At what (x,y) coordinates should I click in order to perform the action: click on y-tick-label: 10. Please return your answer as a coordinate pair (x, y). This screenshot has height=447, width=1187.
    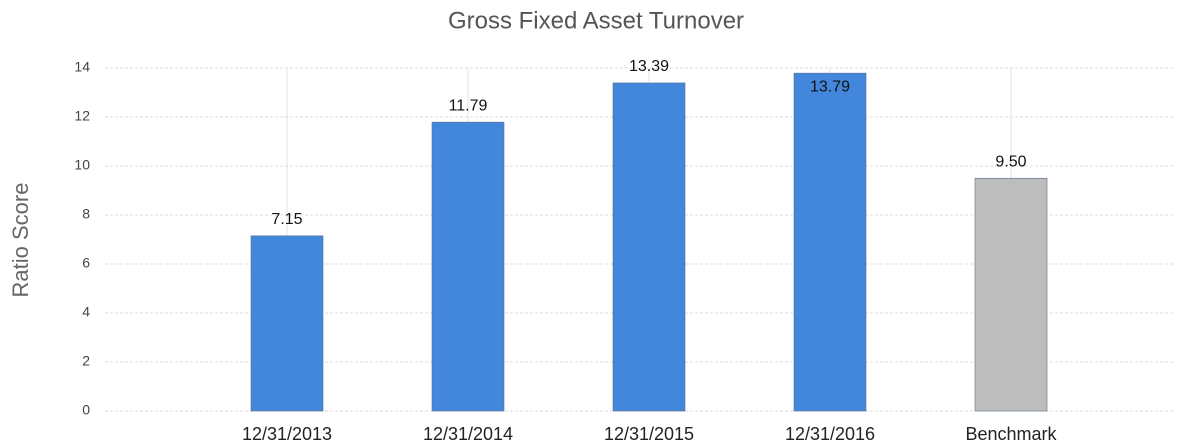
    Looking at the image, I should click on (82, 165).